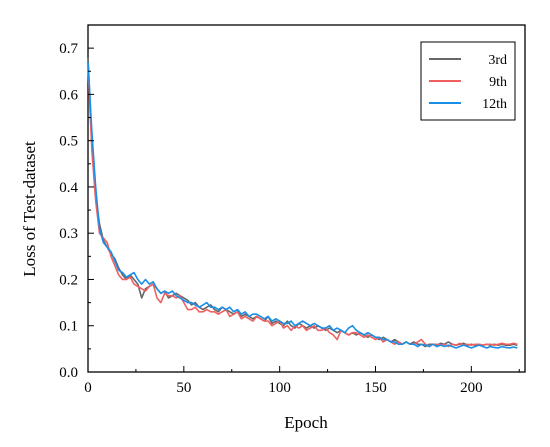 This screenshot has width=550, height=447. What do you see at coordinates (471, 388) in the screenshot?
I see `x-tick-label: 200` at bounding box center [471, 388].